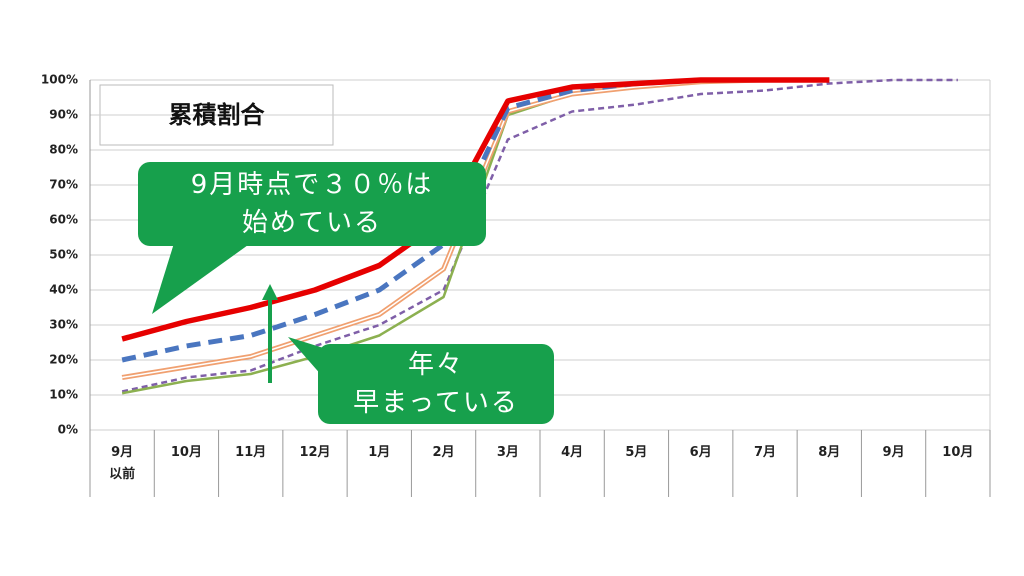 This screenshot has height=576, width=1024. Describe the element at coordinates (122, 463) in the screenshot. I see `x-tick-label: 9月 以前` at that location.